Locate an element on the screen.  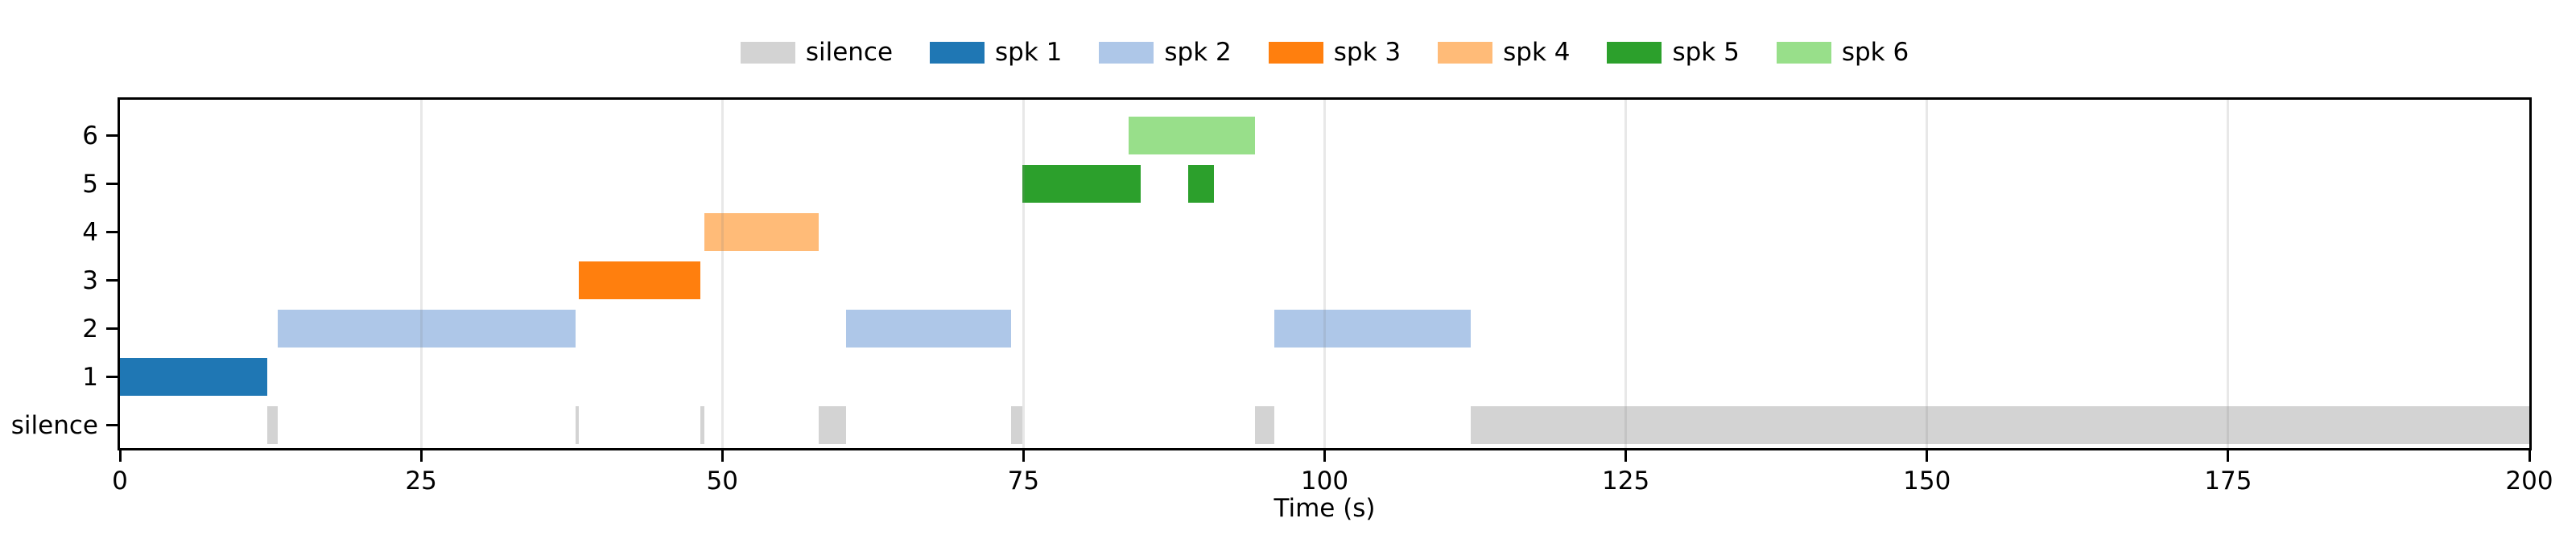
y-axis: silence 1 2 3 4 5 6 is located at coordinates (59, 274).